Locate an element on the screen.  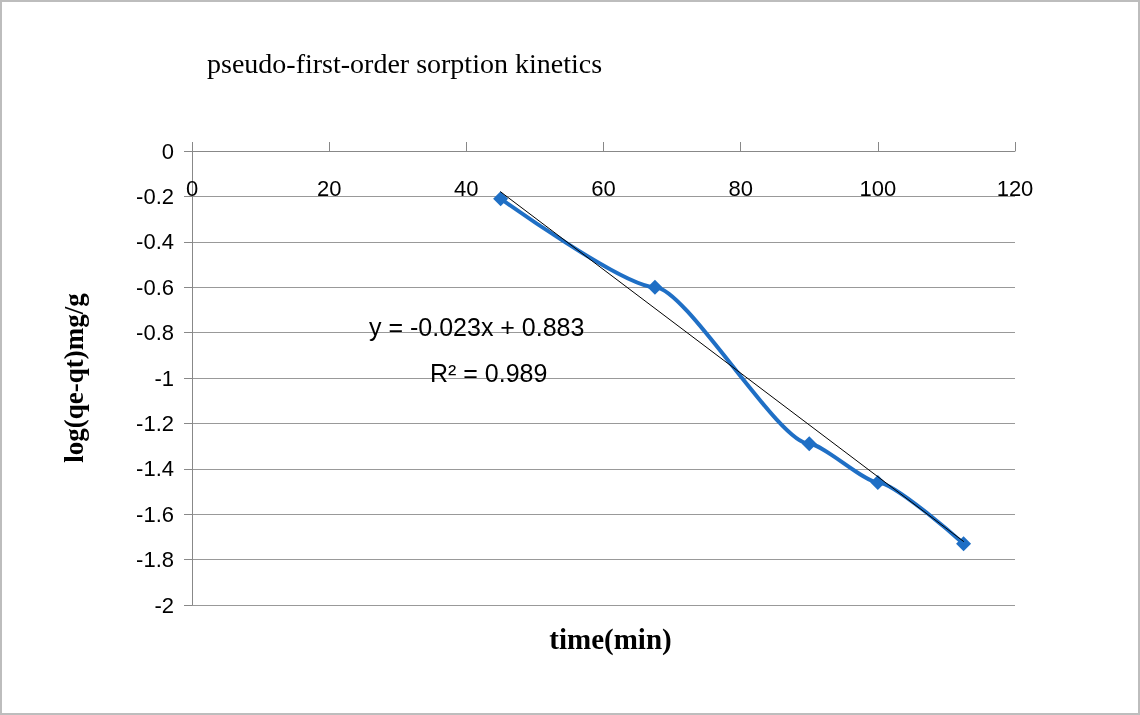
y-tick-label: -1.8 is located at coordinates (155, 560).